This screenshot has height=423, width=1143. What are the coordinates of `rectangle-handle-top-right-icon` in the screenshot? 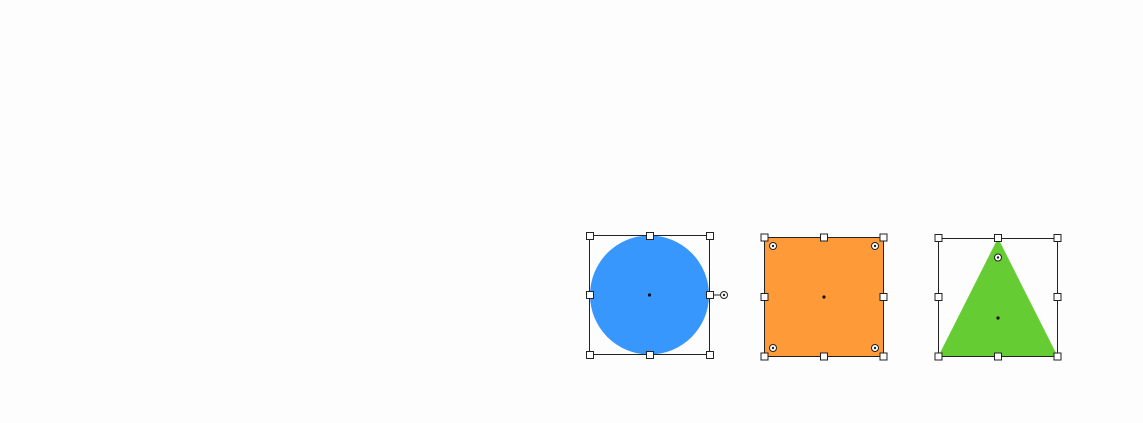 It's located at (883, 237).